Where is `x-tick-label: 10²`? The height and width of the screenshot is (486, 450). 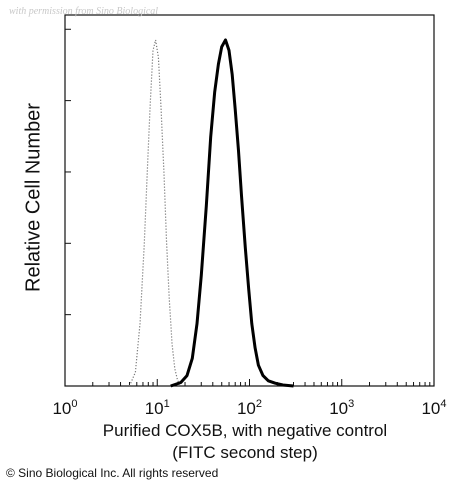 x-tick-label: 10² is located at coordinates (249, 408).